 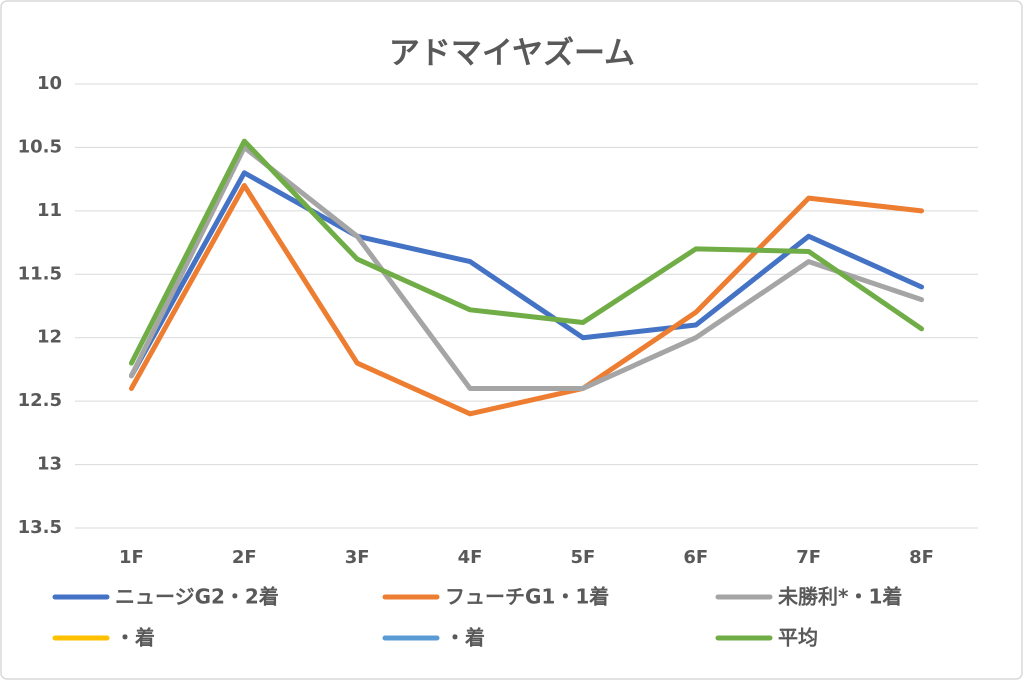 I want to click on legend-label: フューチG1・1着, so click(x=527, y=597).